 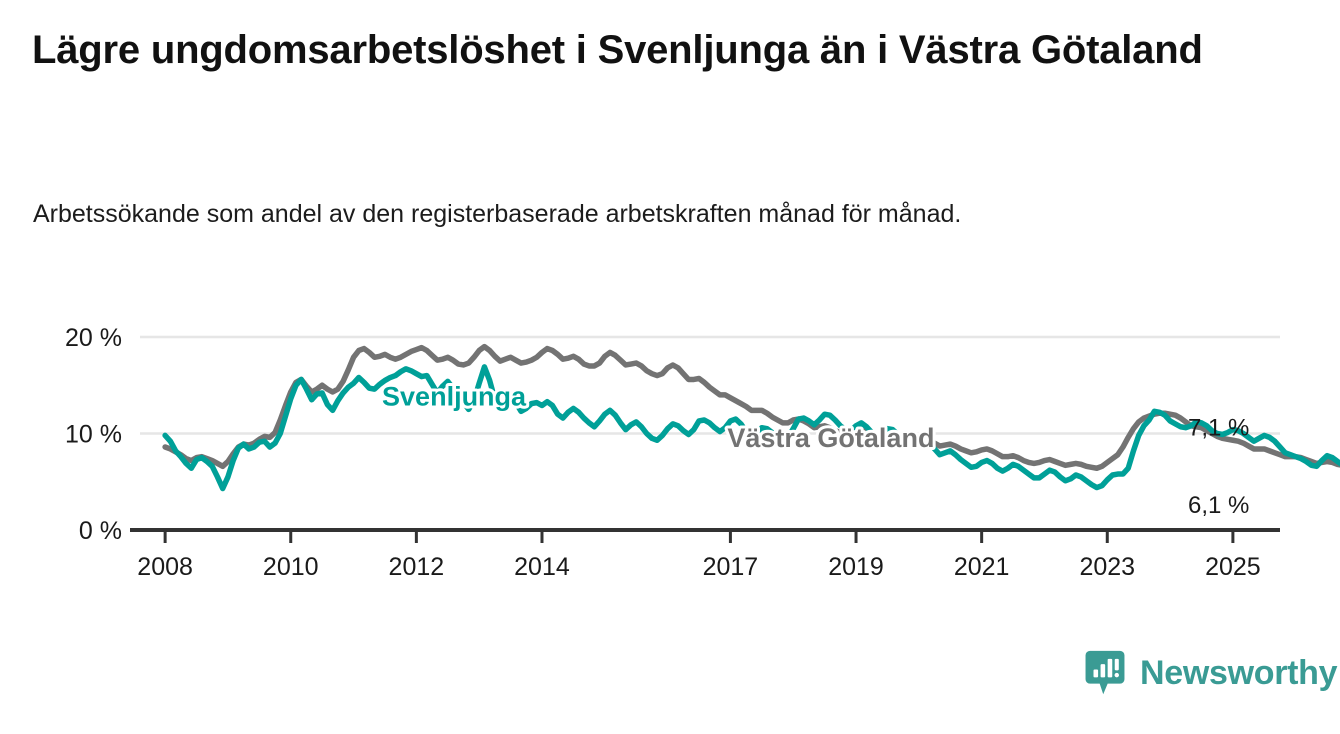 I want to click on y-tick-label: 20 %, so click(x=93, y=338).